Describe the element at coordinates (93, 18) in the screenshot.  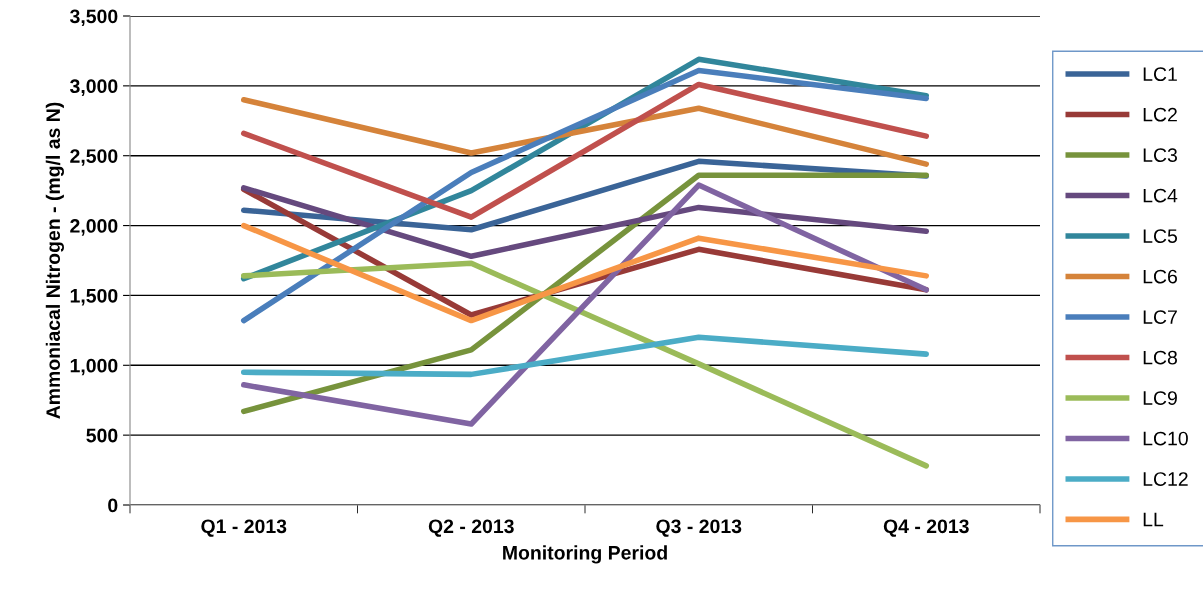
I see `y-tick-label: 3,500` at that location.